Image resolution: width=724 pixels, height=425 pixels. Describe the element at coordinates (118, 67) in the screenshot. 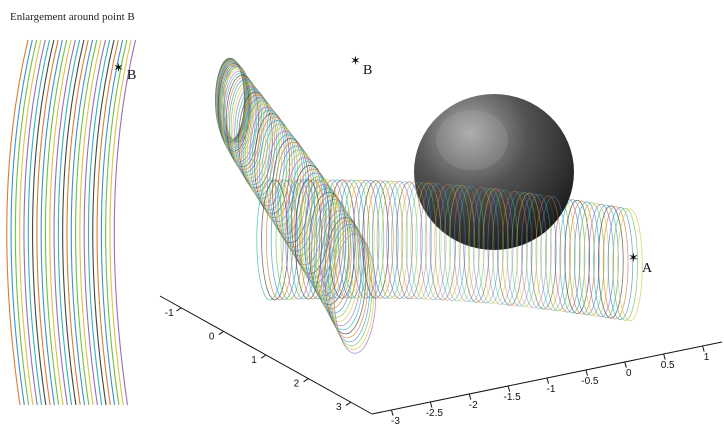

I see `inset-point-b-star-icon: ✶` at that location.